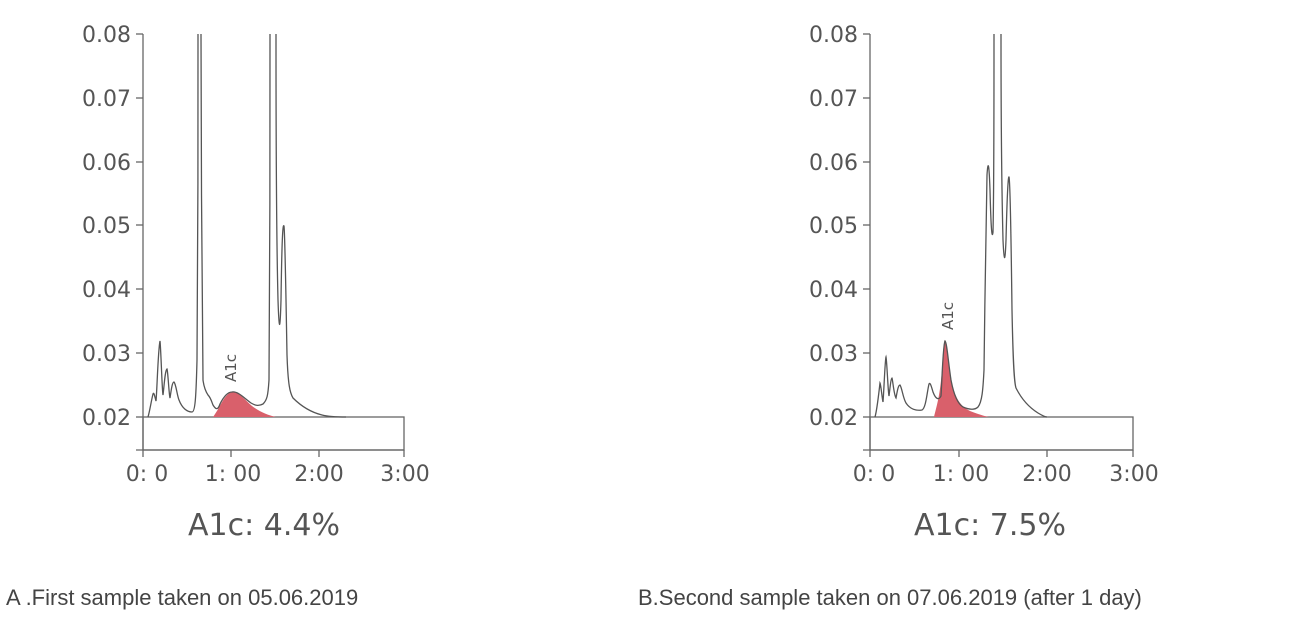 The height and width of the screenshot is (622, 1290). What do you see at coordinates (182, 597) in the screenshot?
I see `caption-a: A .First sample taken on 05.06.2019` at bounding box center [182, 597].